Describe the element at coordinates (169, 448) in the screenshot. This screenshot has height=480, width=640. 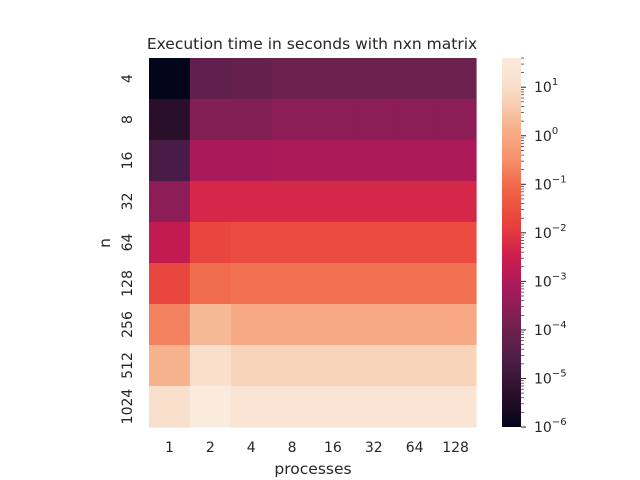
I see `x-tick-label: 1` at that location.